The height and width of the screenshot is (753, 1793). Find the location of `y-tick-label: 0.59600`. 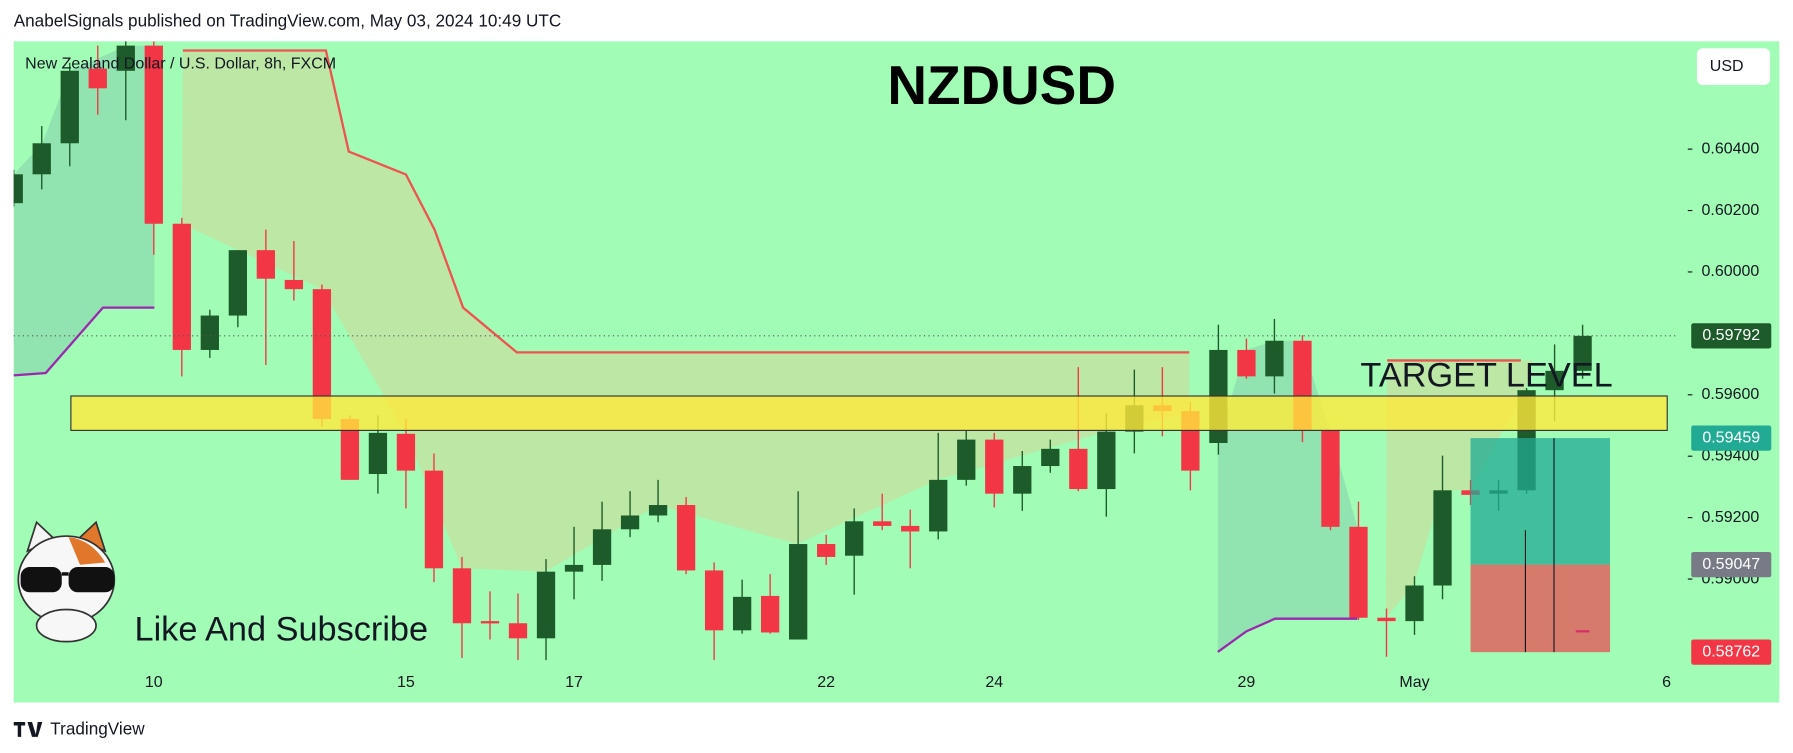

y-tick-label: 0.59600 is located at coordinates (1731, 394).